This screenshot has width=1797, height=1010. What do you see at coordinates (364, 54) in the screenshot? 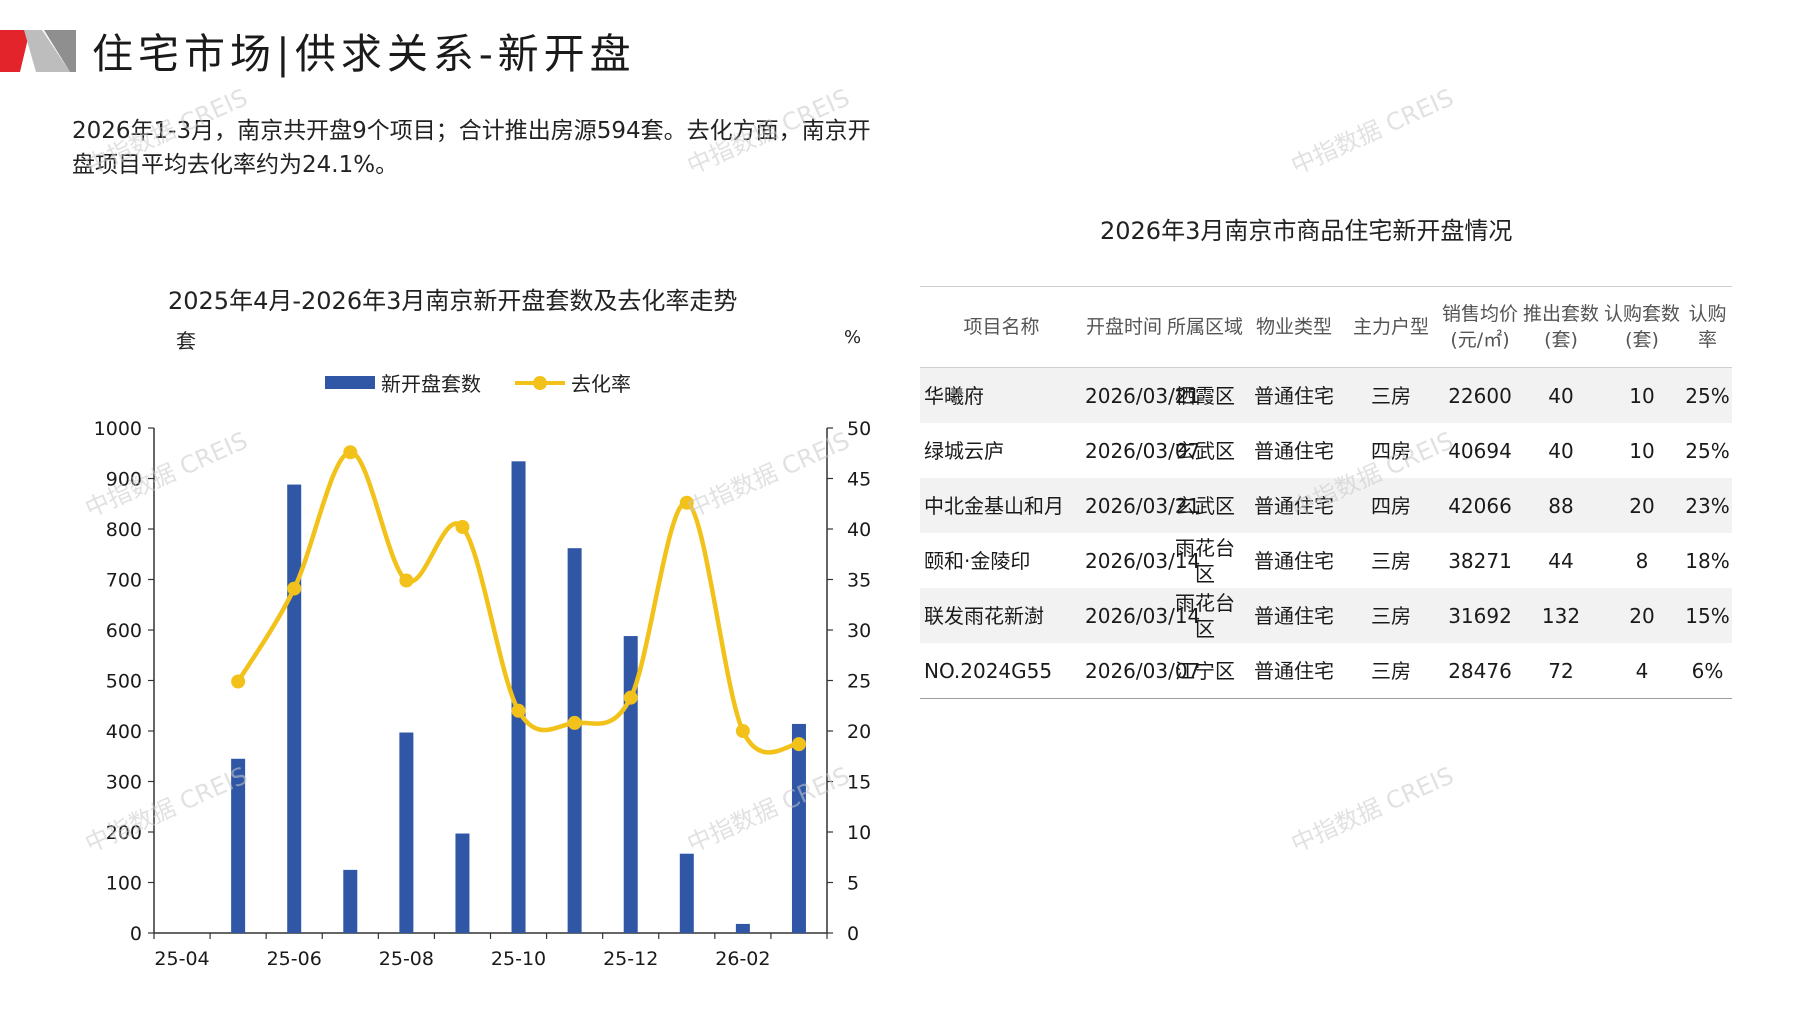
I see `page-title: 住宅市场|供求关系-新开盘` at bounding box center [364, 54].